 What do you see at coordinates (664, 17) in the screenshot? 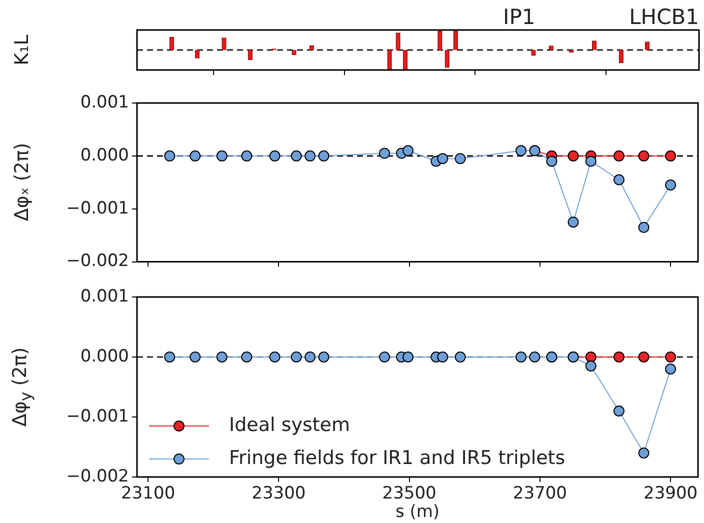
I see `text: LHCB1` at bounding box center [664, 17].